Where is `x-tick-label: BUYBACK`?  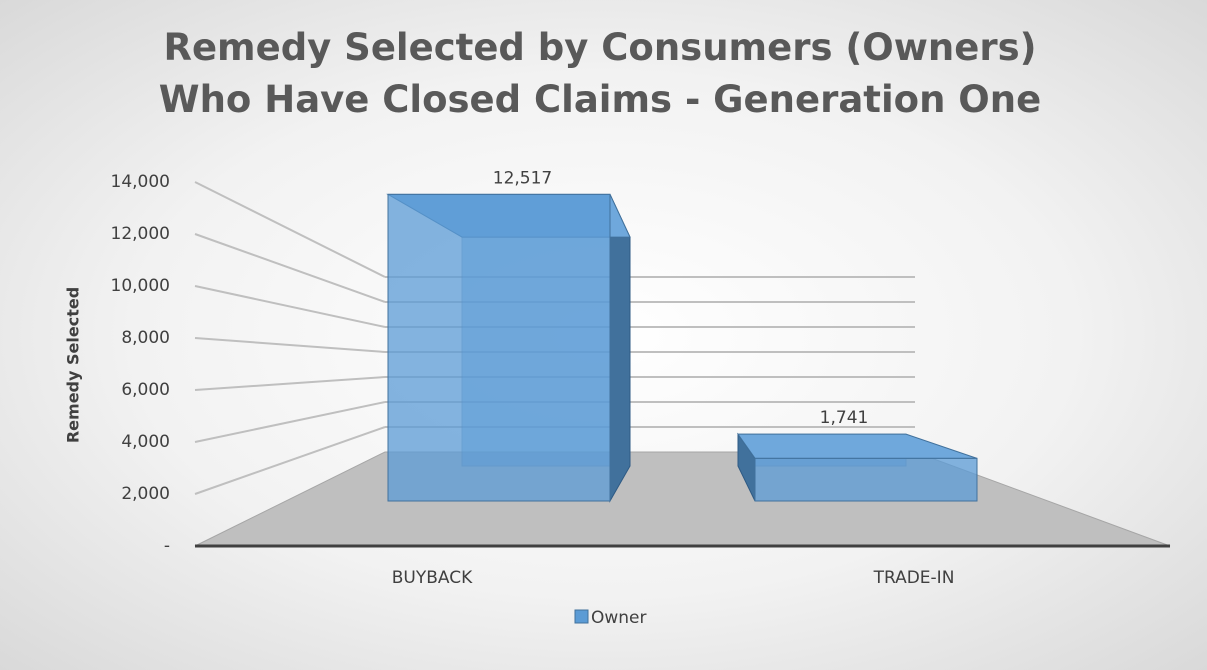 x-tick-label: BUYBACK is located at coordinates (432, 578).